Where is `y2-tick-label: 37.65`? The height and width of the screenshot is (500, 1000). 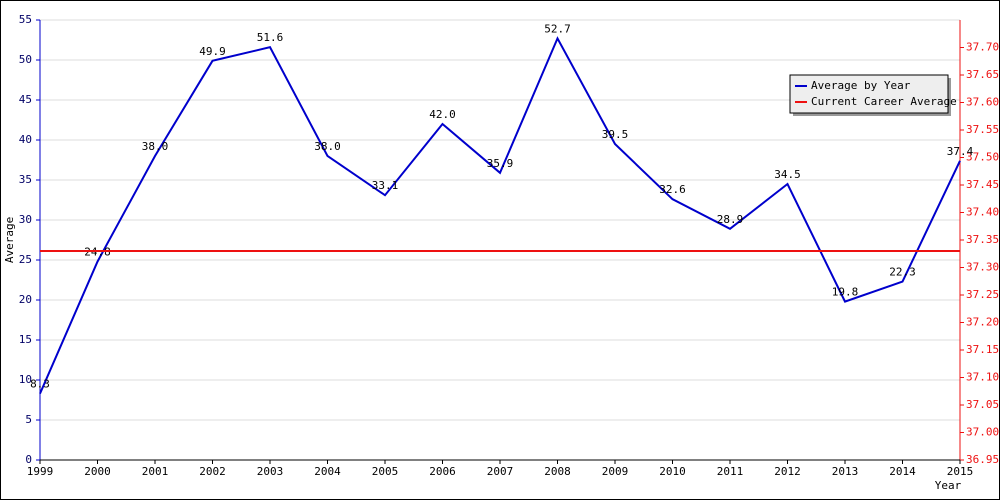
y2-tick-label: 37.65 is located at coordinates (982, 74).